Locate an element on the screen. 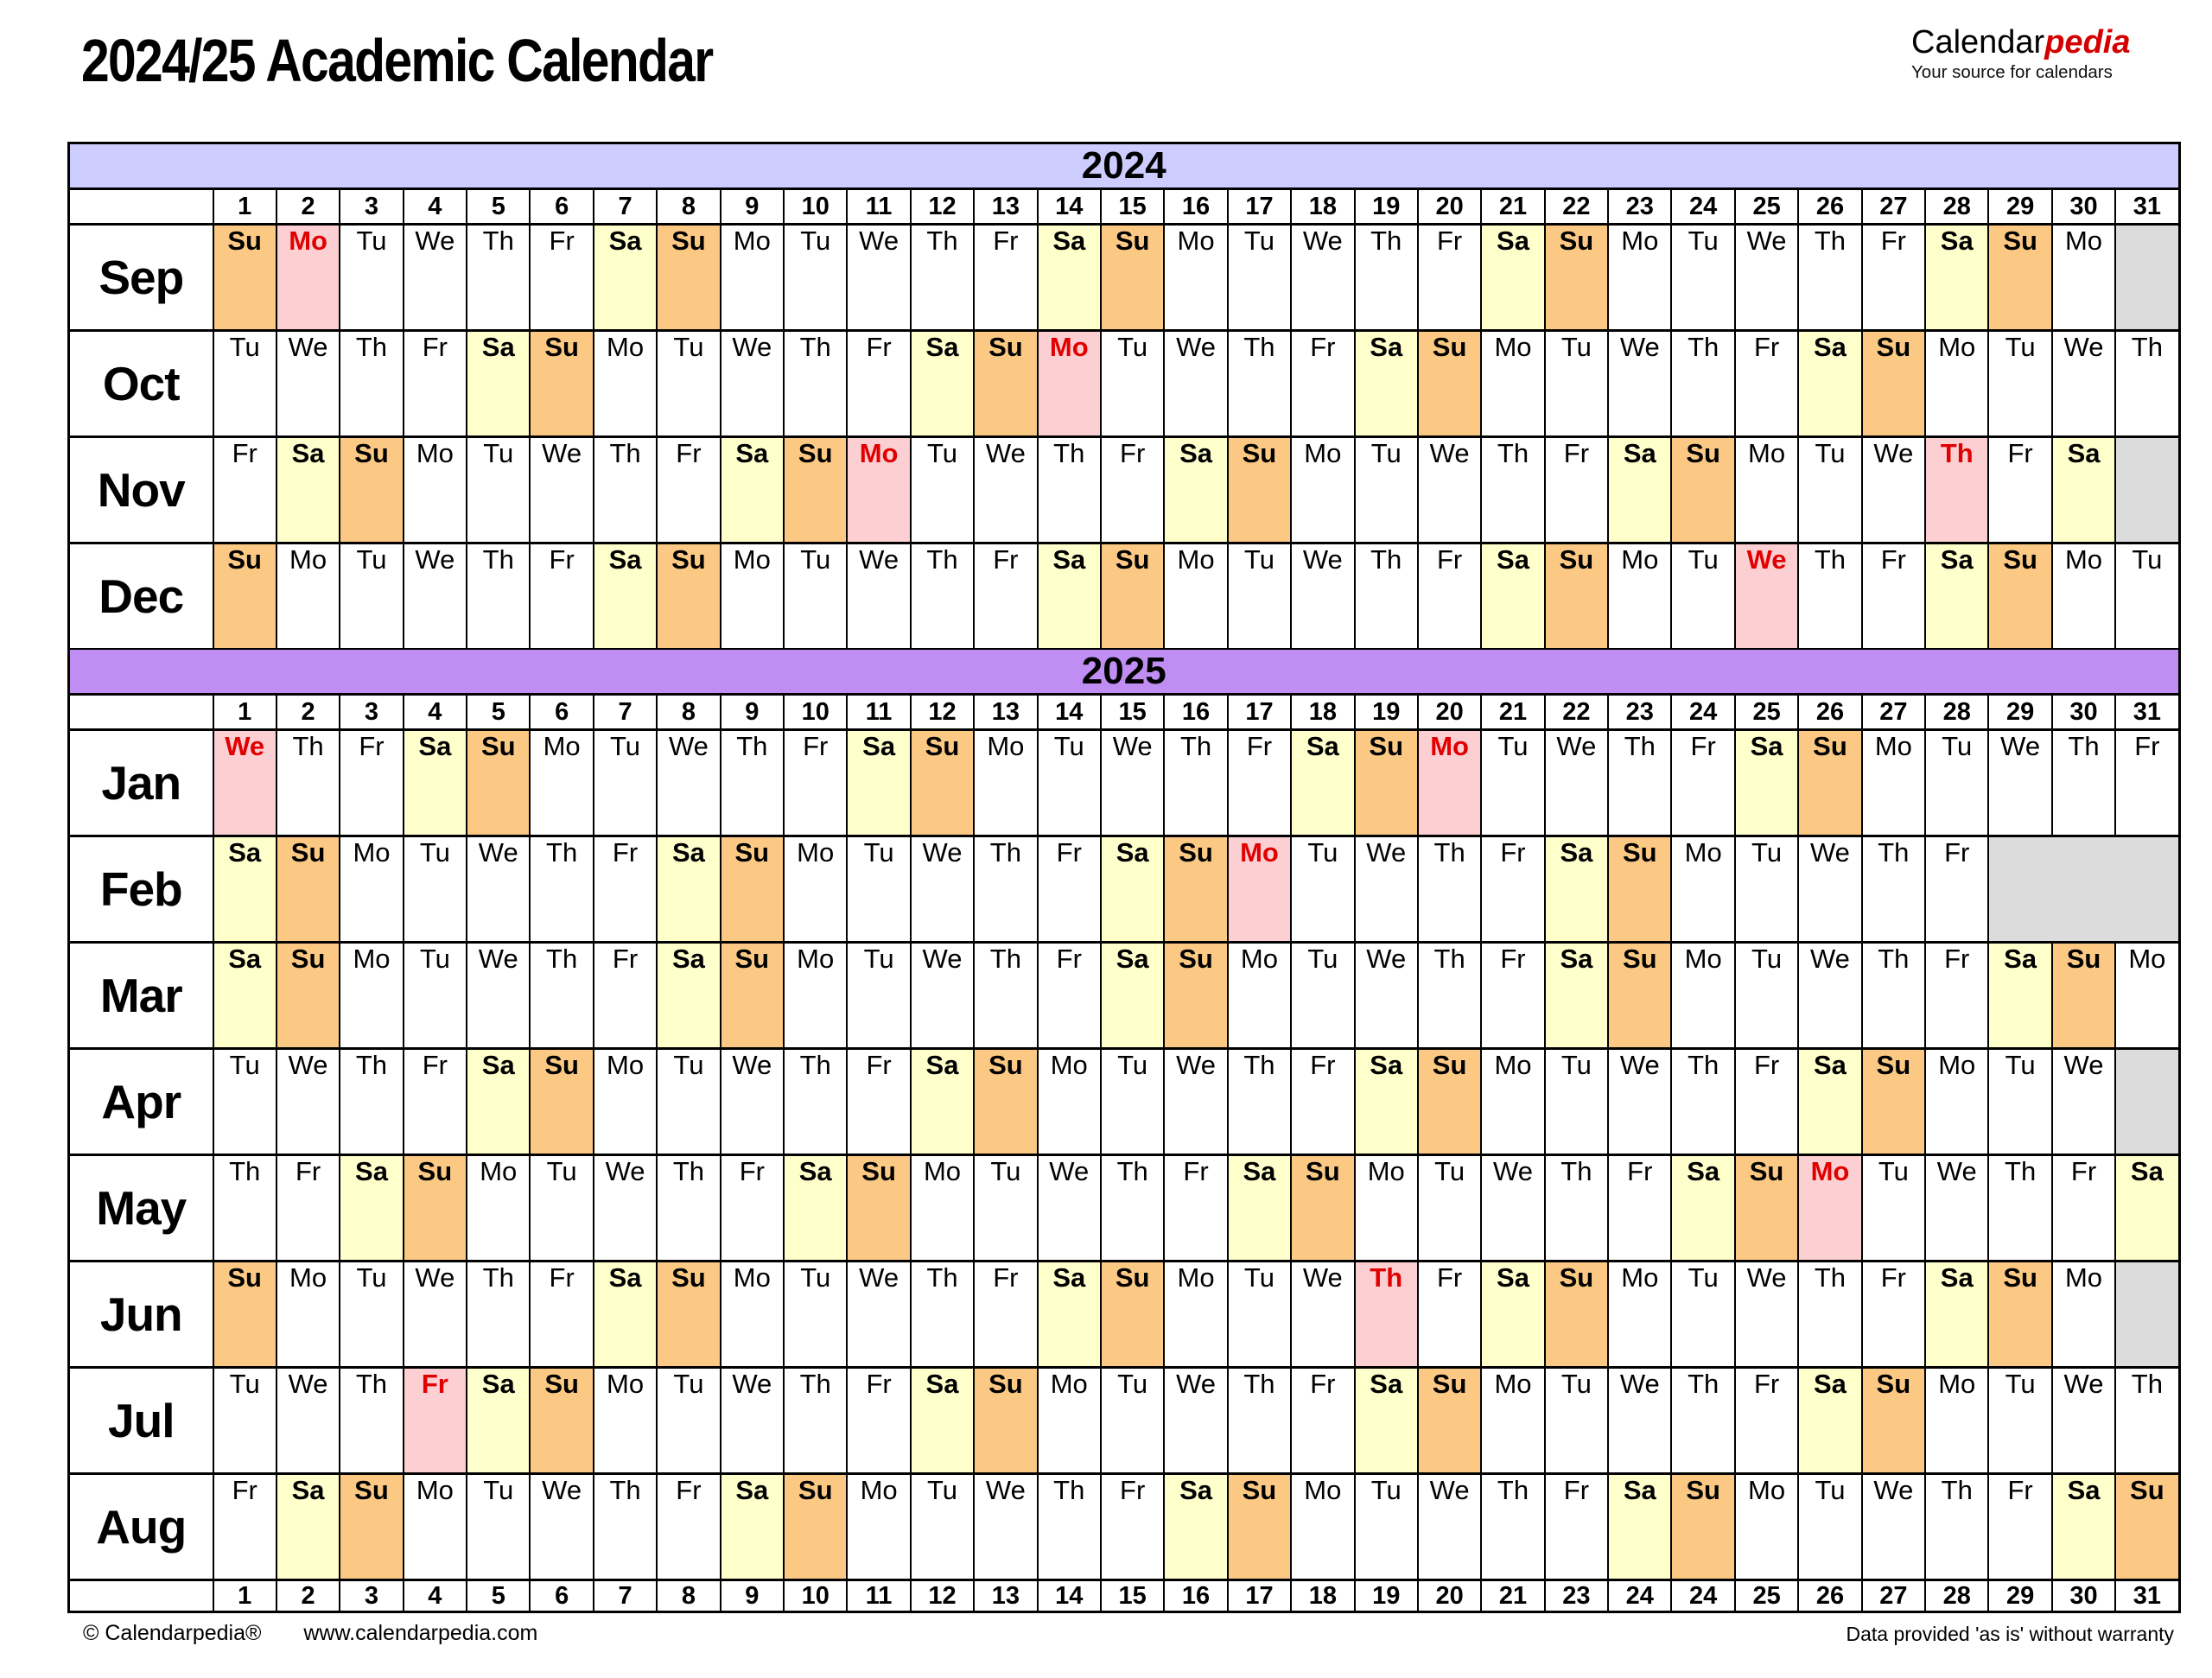 The width and height of the screenshot is (2212, 1678). day-number: 27 is located at coordinates (1893, 1596).